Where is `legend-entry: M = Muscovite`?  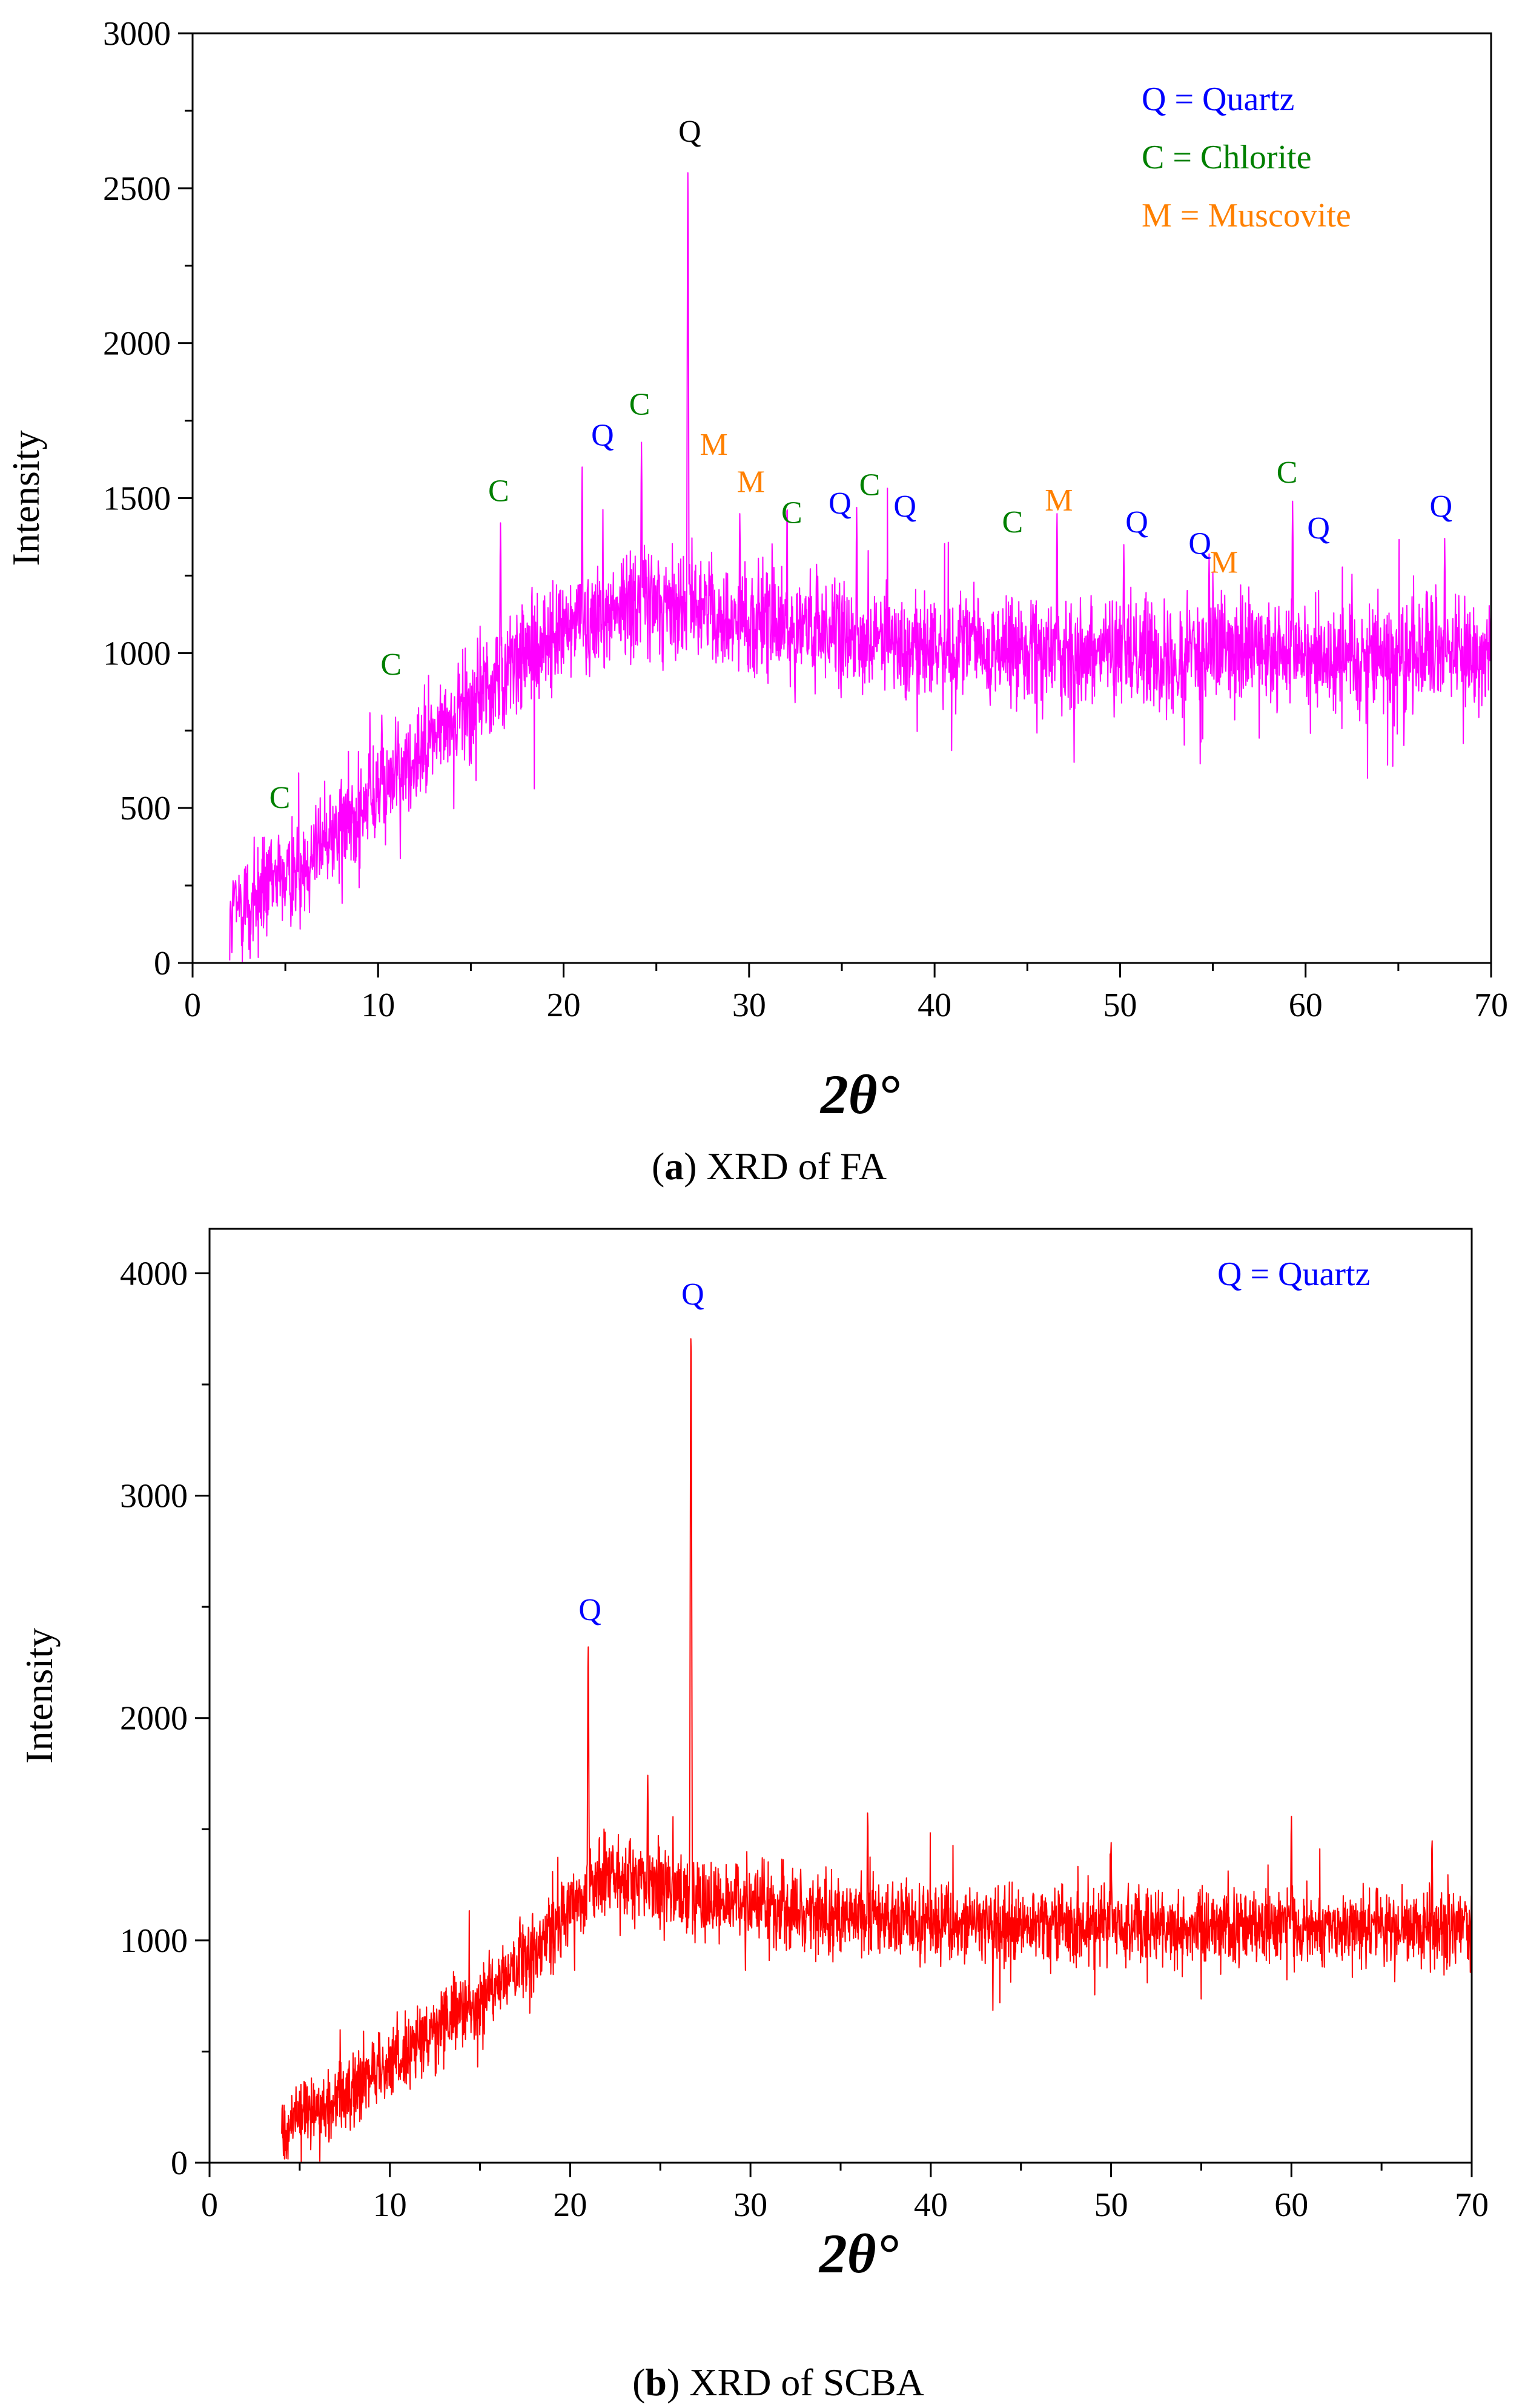
legend-entry: M = Muscovite is located at coordinates (1246, 215).